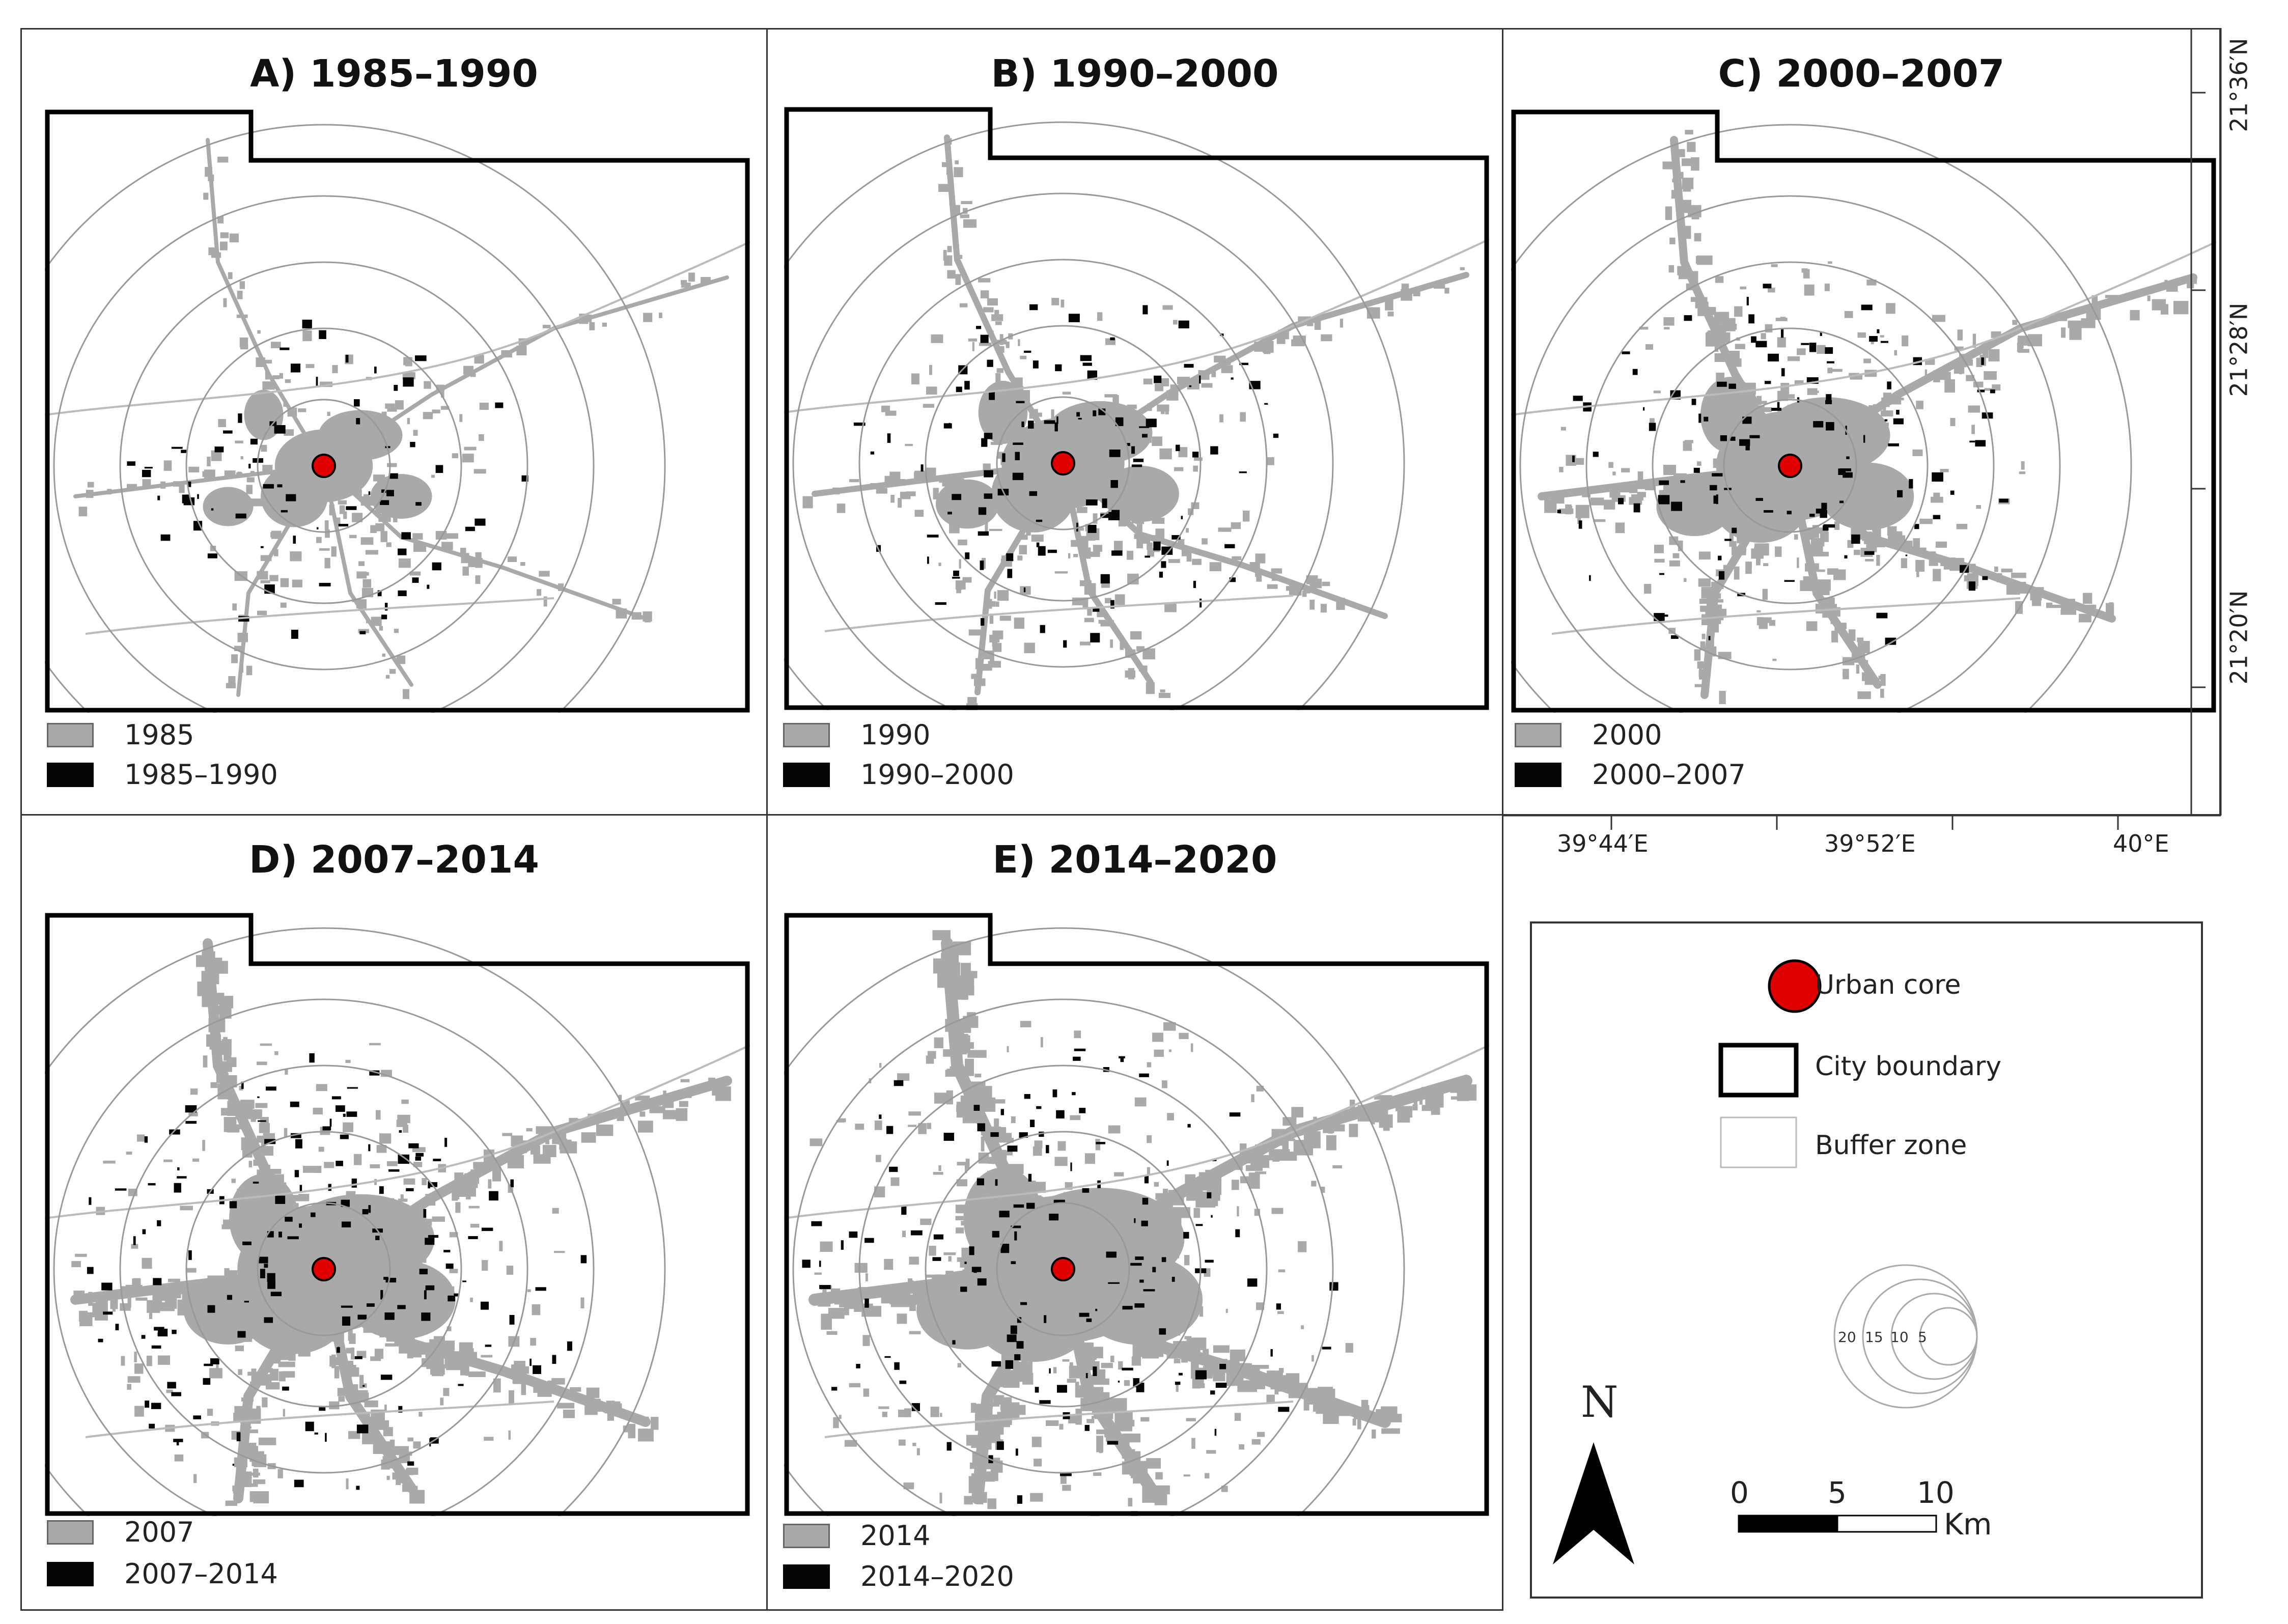  I want to click on urban-core-marker, so click(1063, 1269).